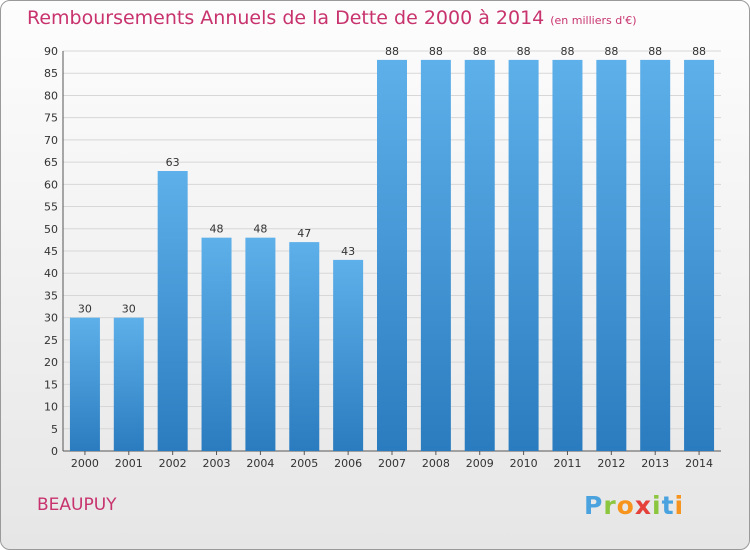  Describe the element at coordinates (480, 463) in the screenshot. I see `x-tick-label: 2009` at that location.